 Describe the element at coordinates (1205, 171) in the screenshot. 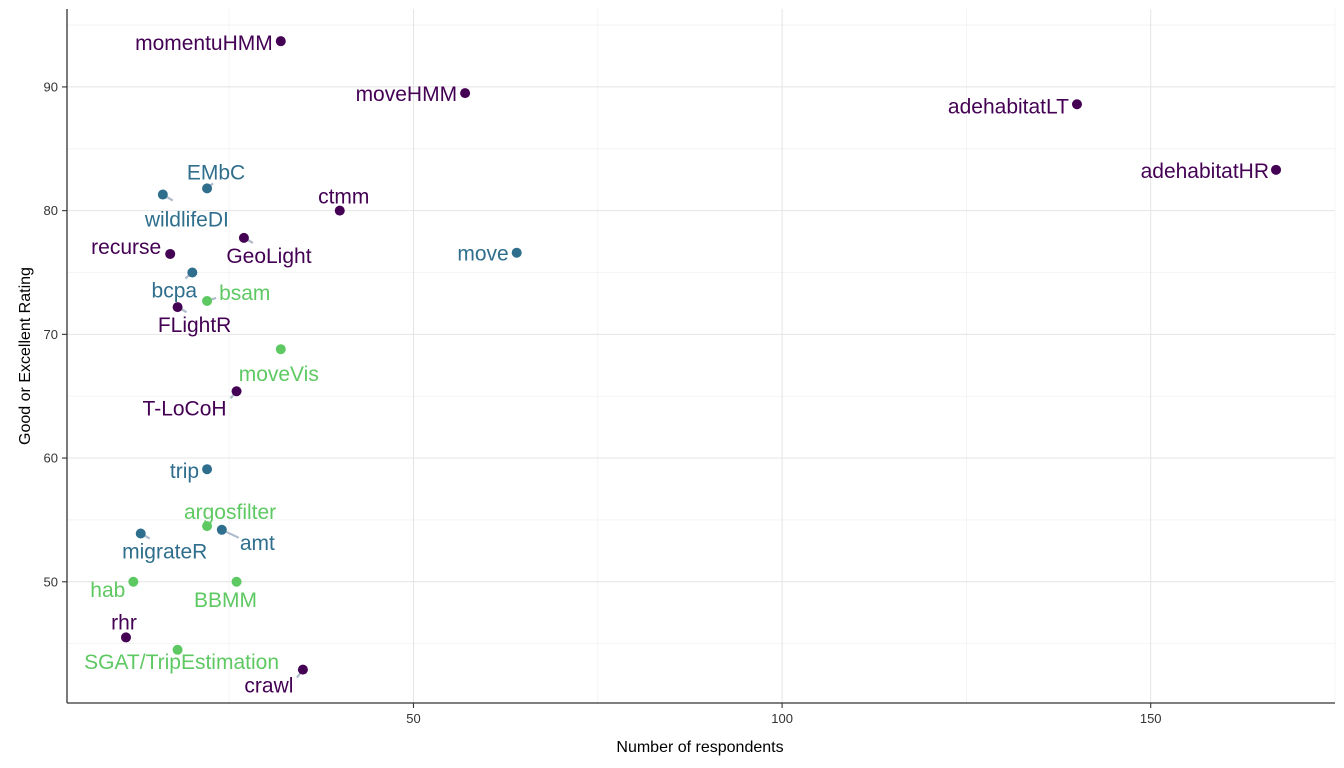

I see `point-label: adehabitatHR` at that location.